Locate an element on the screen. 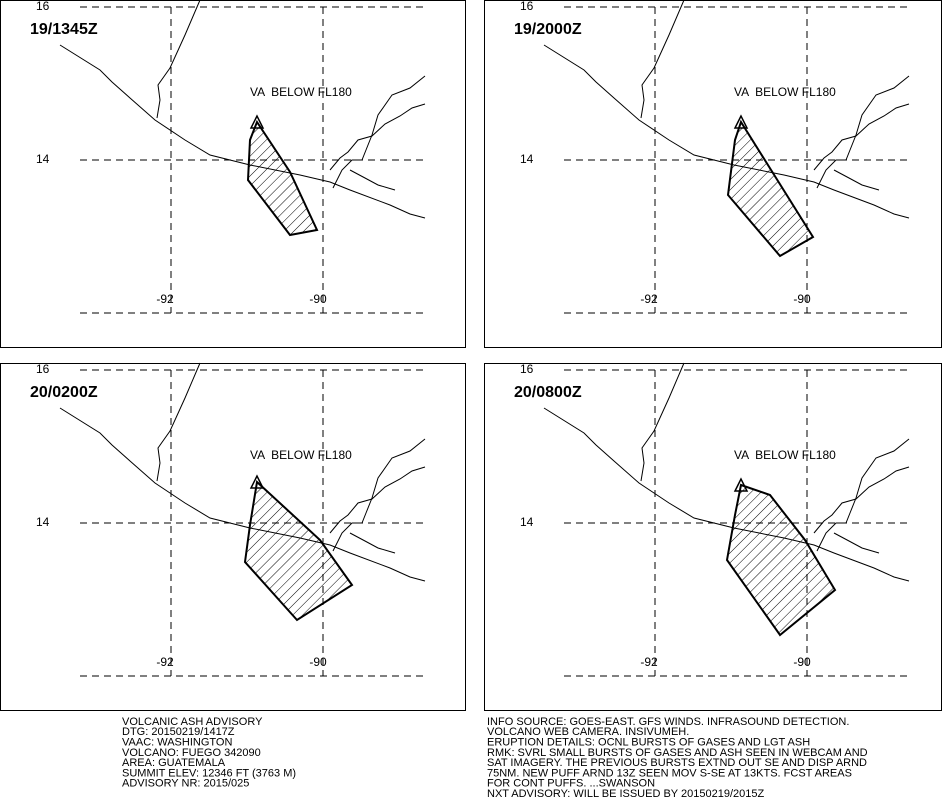  advisory-line: VOLCANO WEB CAMERA. INSIVUMEH. is located at coordinates (588, 732).